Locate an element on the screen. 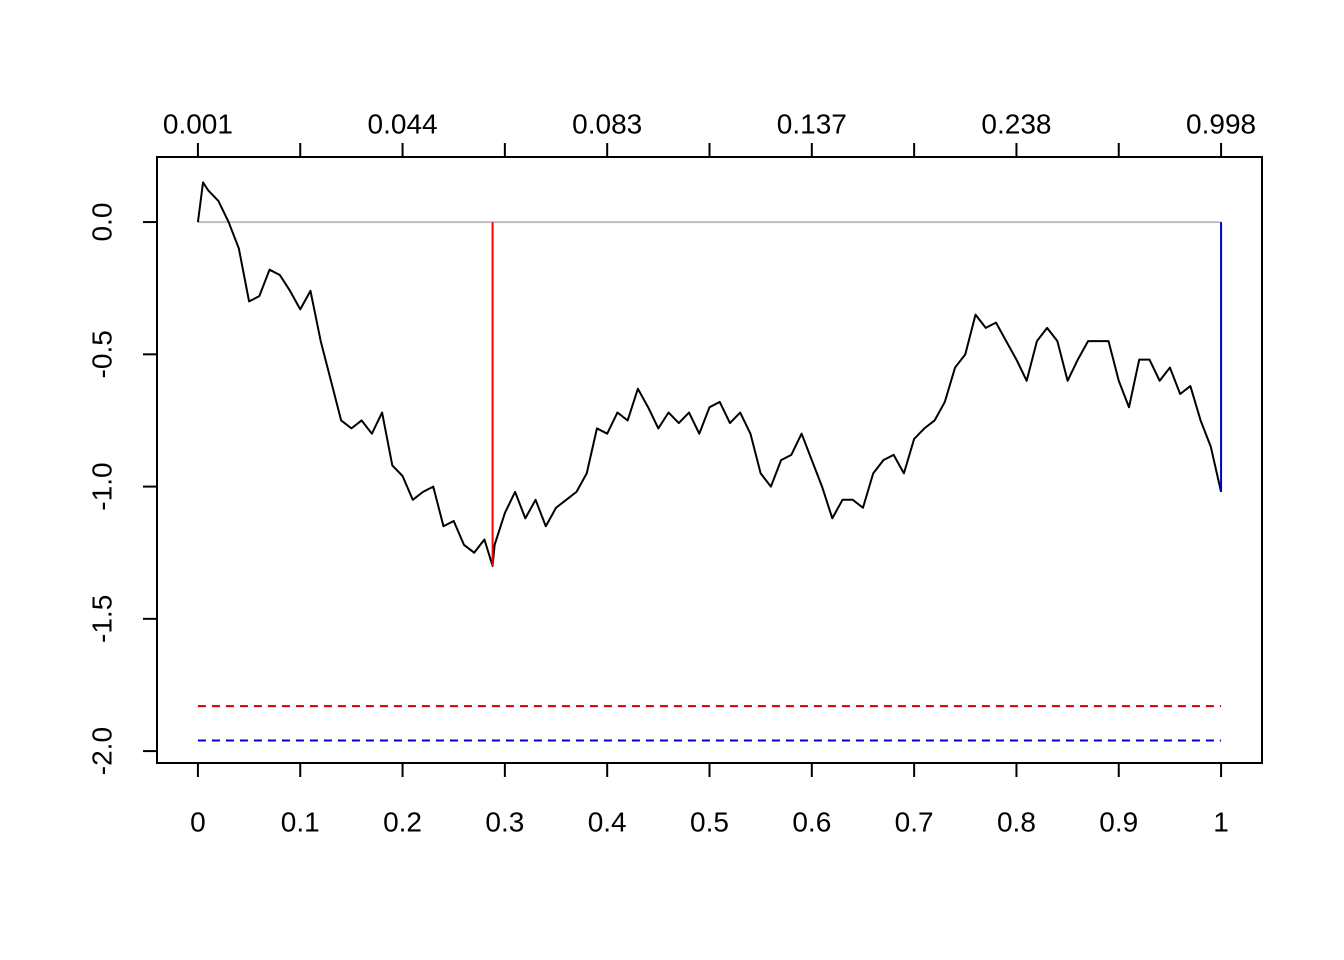 The width and height of the screenshot is (1344, 960). x-tick-label: 0.3 is located at coordinates (504, 821).